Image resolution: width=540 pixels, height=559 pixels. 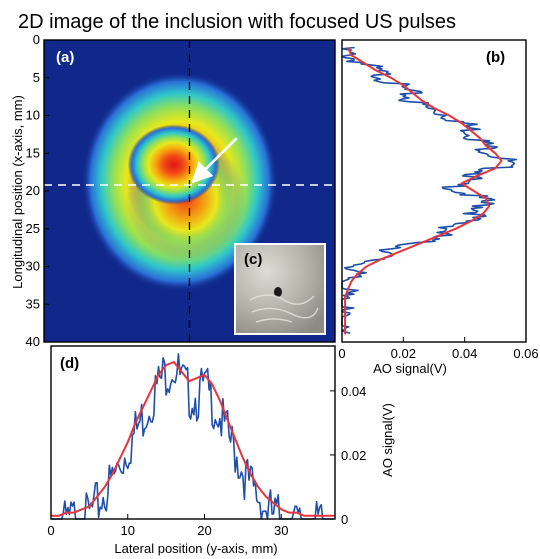 I want to click on panel-b-x-ticks: 0 0.02 0.04 0.06, so click(x=438, y=349).